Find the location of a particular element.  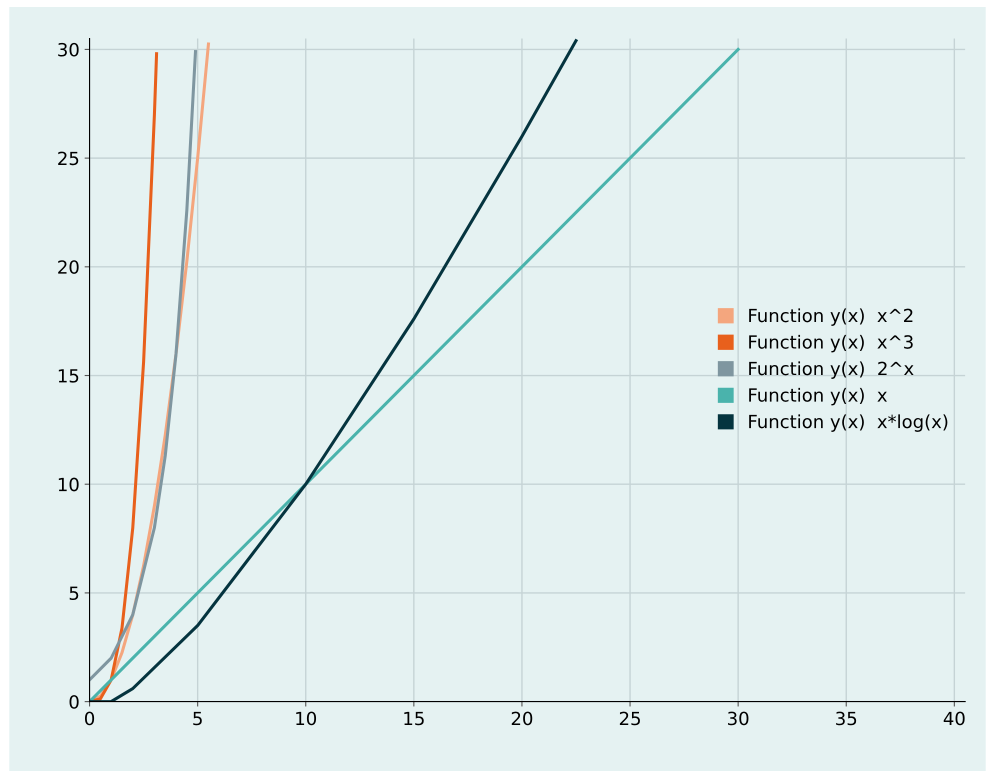

x-tick-label: 10 is located at coordinates (306, 719).